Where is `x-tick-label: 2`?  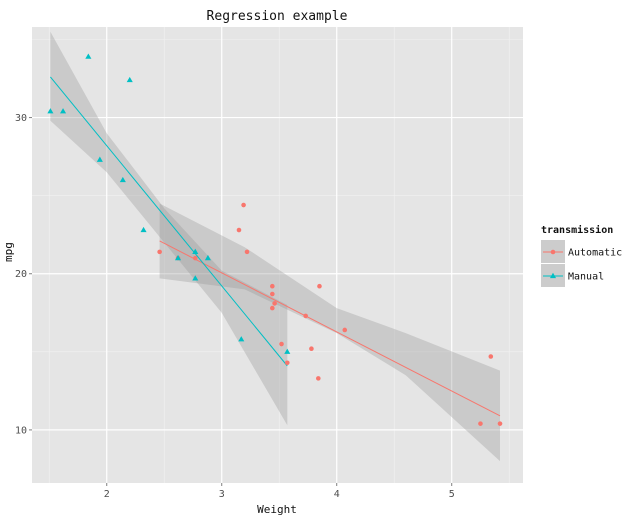
x-tick-label: 2 is located at coordinates (107, 494).